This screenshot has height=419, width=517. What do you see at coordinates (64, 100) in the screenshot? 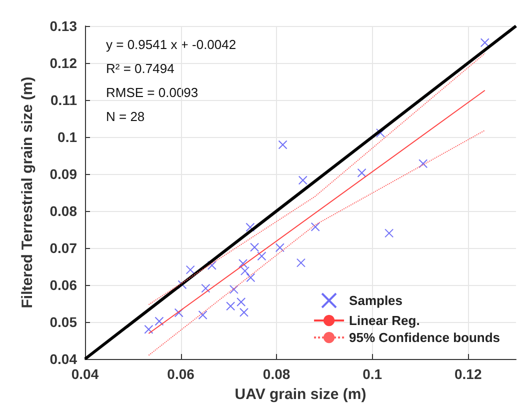
I see `y-tick-label: 0.11` at bounding box center [64, 100].